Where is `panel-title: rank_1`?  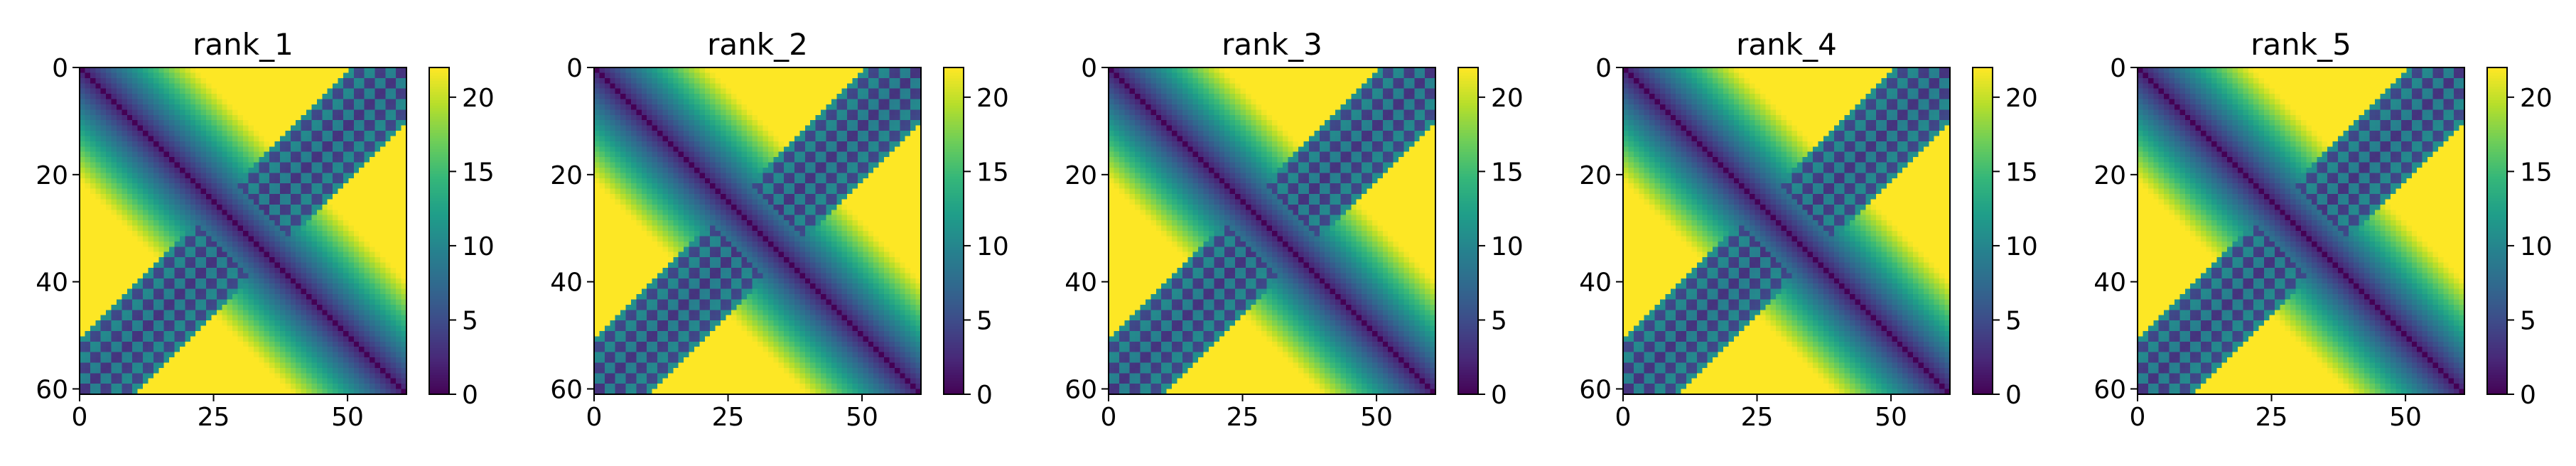
panel-title: rank_1 is located at coordinates (243, 44).